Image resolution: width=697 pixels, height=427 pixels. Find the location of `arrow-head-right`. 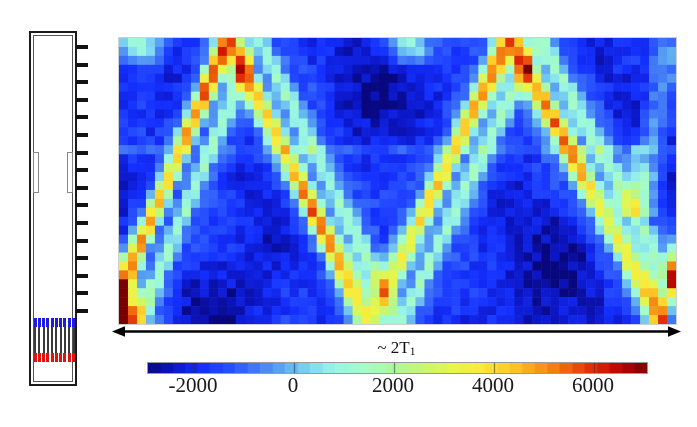

arrow-head-right is located at coordinates (674, 331).